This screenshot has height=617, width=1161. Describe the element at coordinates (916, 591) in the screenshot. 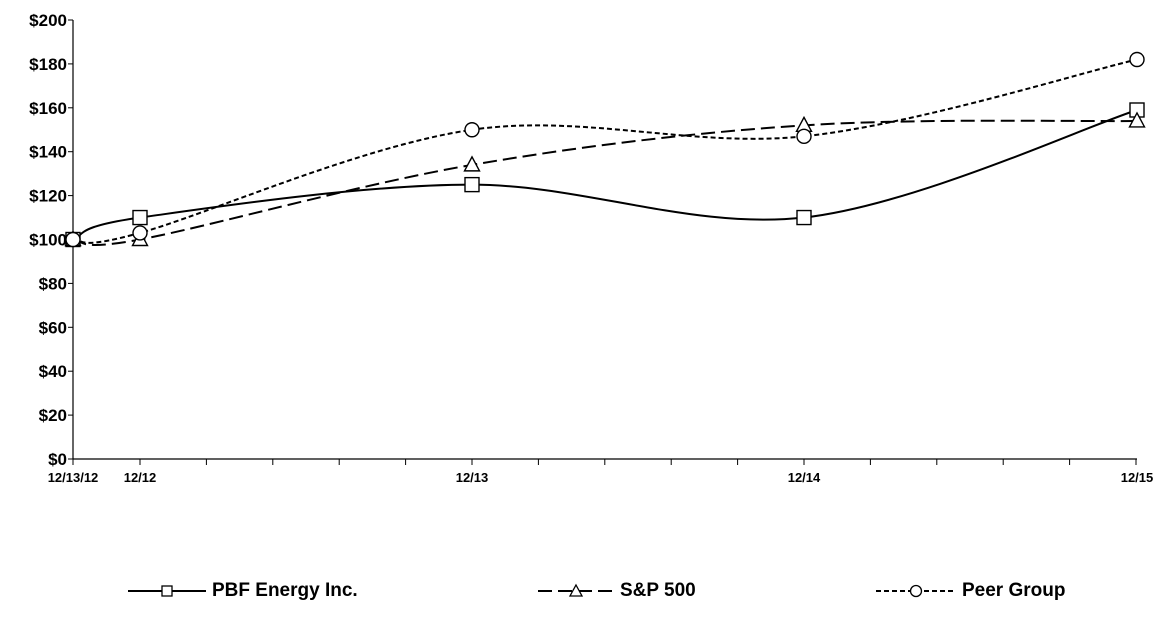

I see `legend-swatch-peer` at that location.